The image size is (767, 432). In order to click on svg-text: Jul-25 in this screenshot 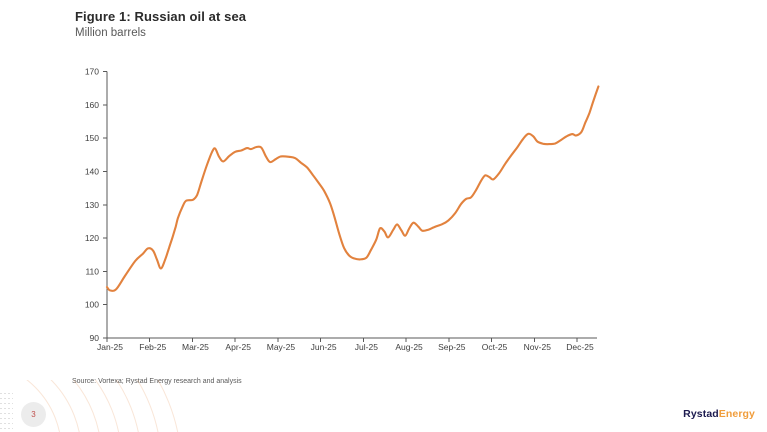, I will do `click(366, 347)`.